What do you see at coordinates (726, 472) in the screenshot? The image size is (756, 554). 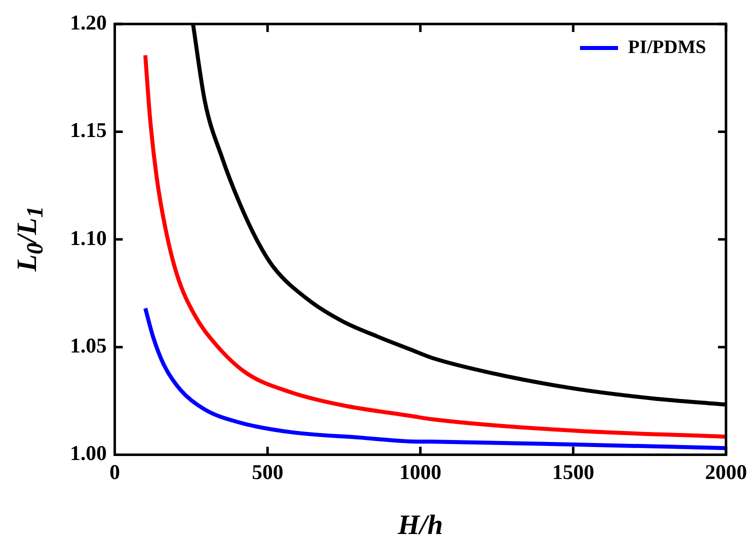 I see `x-tick-label: 2000` at bounding box center [726, 472].